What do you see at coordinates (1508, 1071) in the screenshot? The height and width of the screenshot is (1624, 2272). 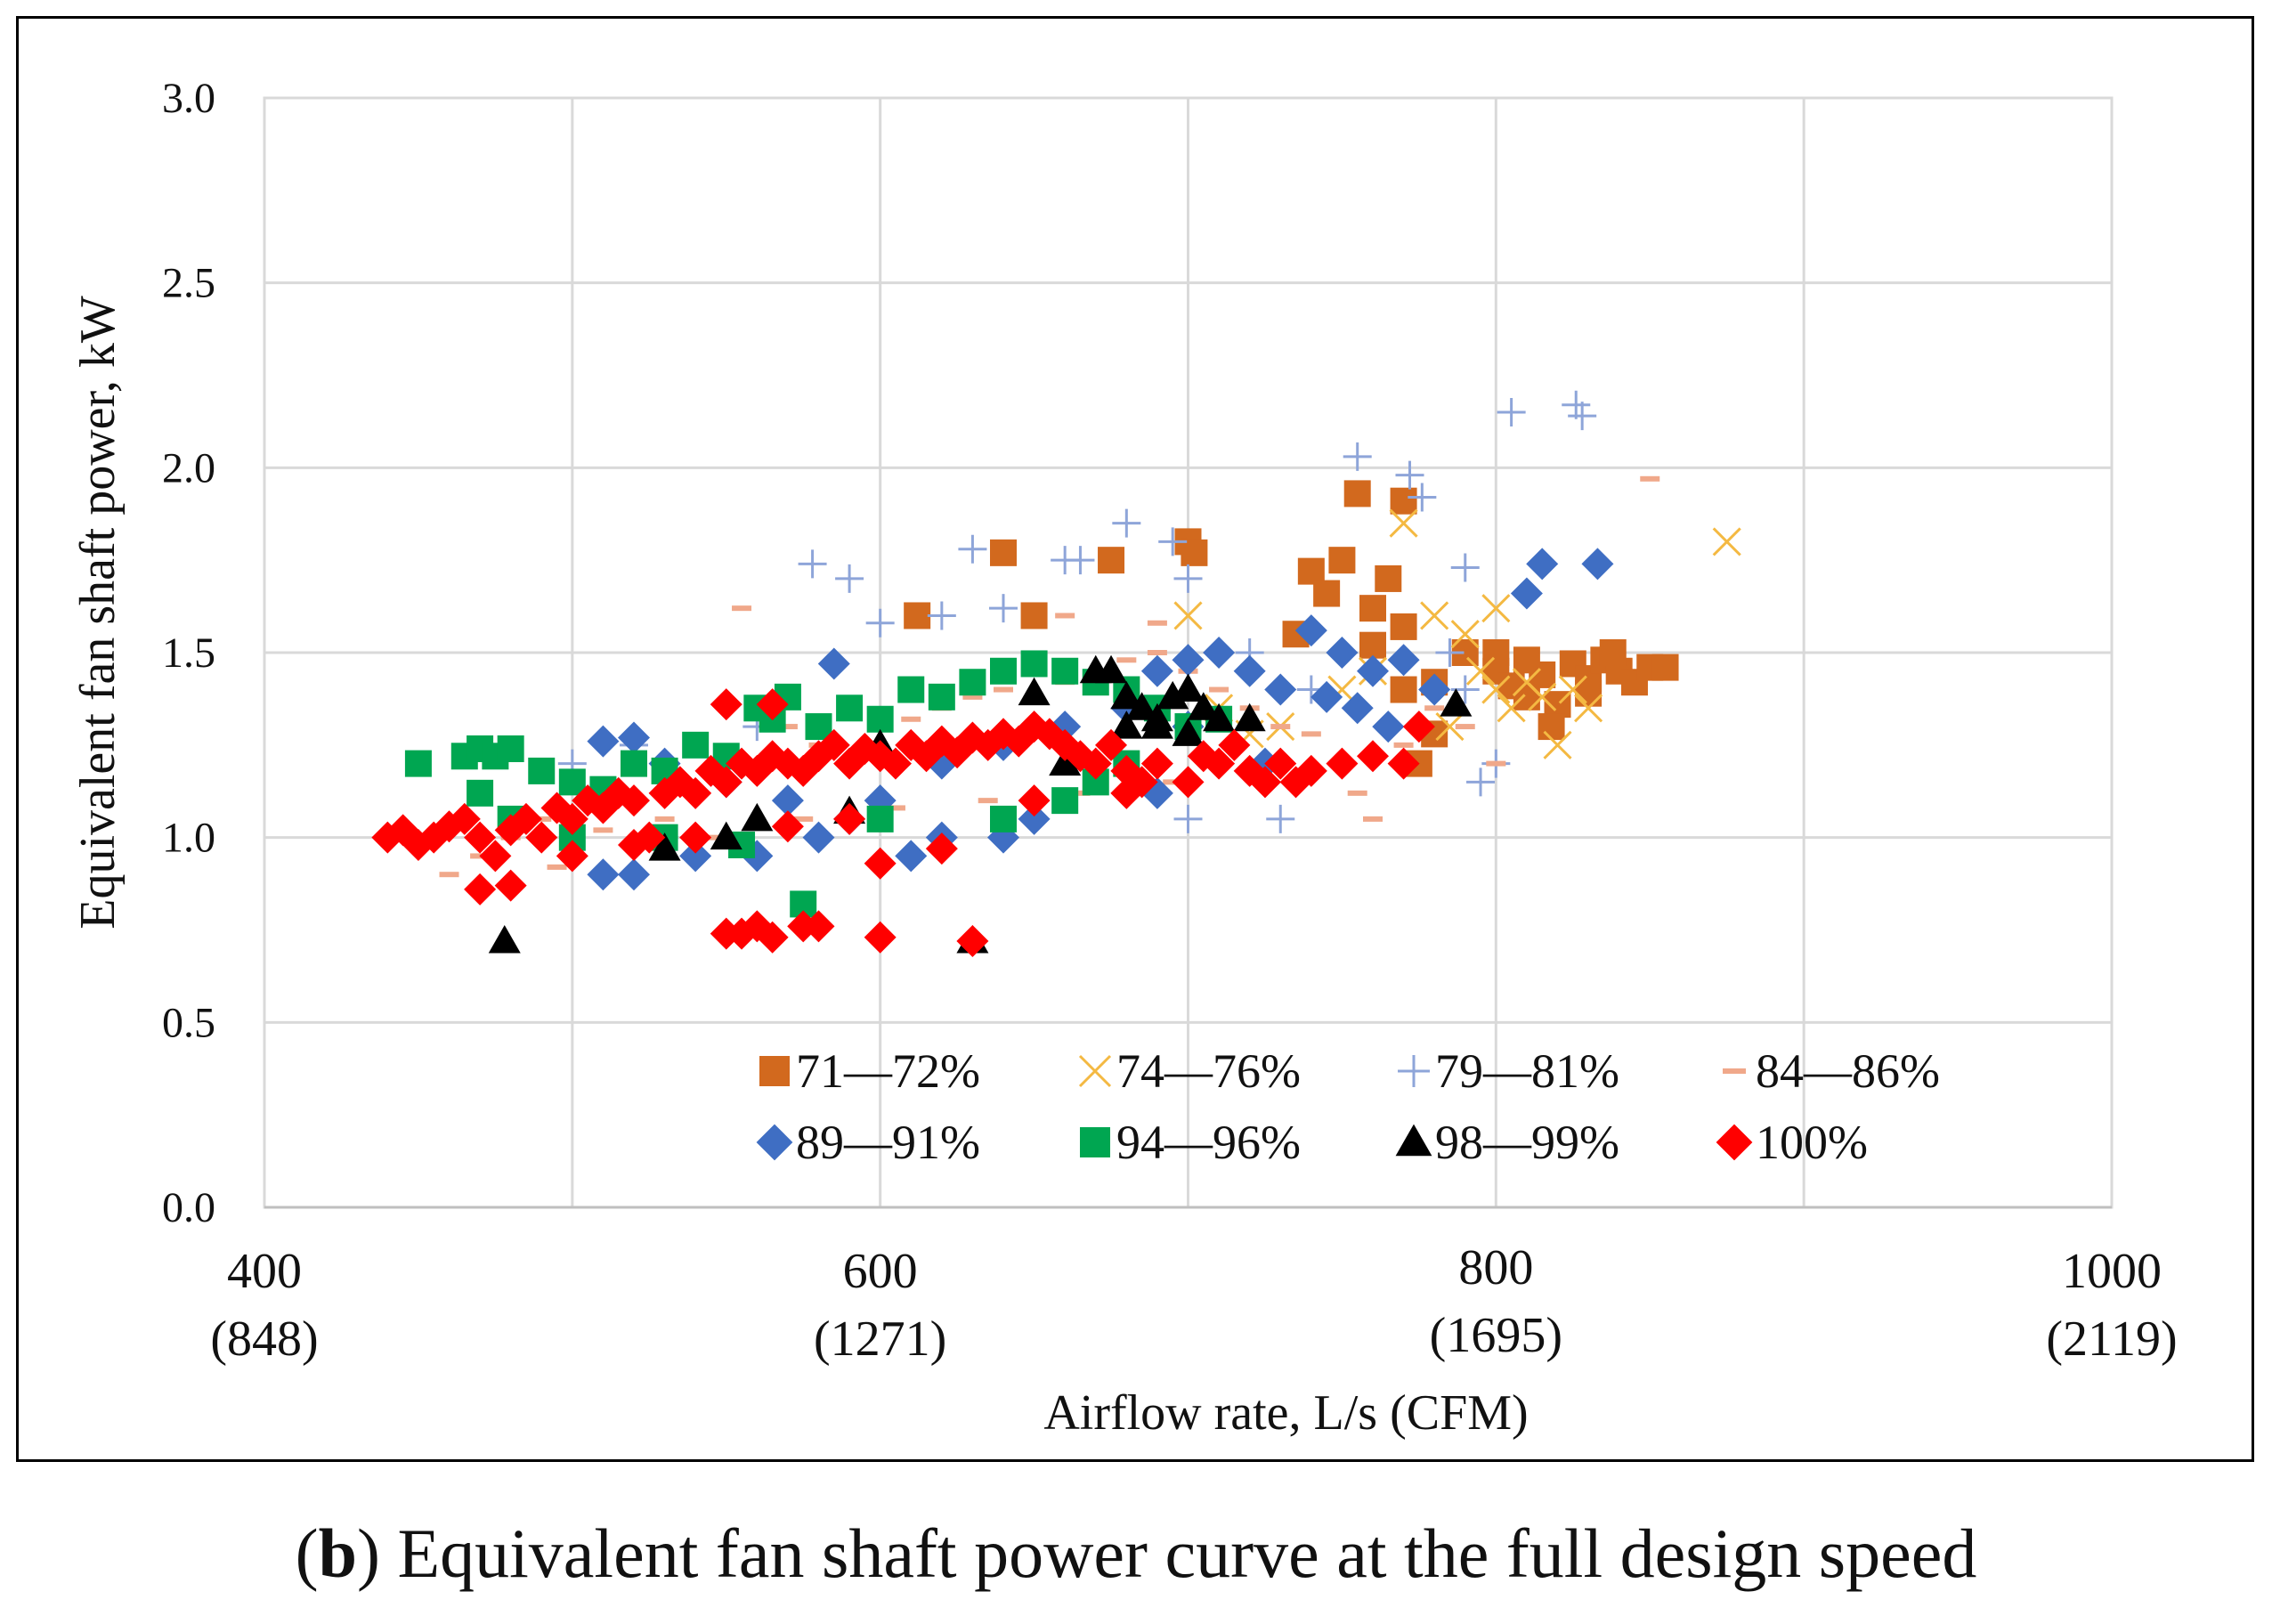 I see `legend-entry: 79—81%` at bounding box center [1508, 1071].